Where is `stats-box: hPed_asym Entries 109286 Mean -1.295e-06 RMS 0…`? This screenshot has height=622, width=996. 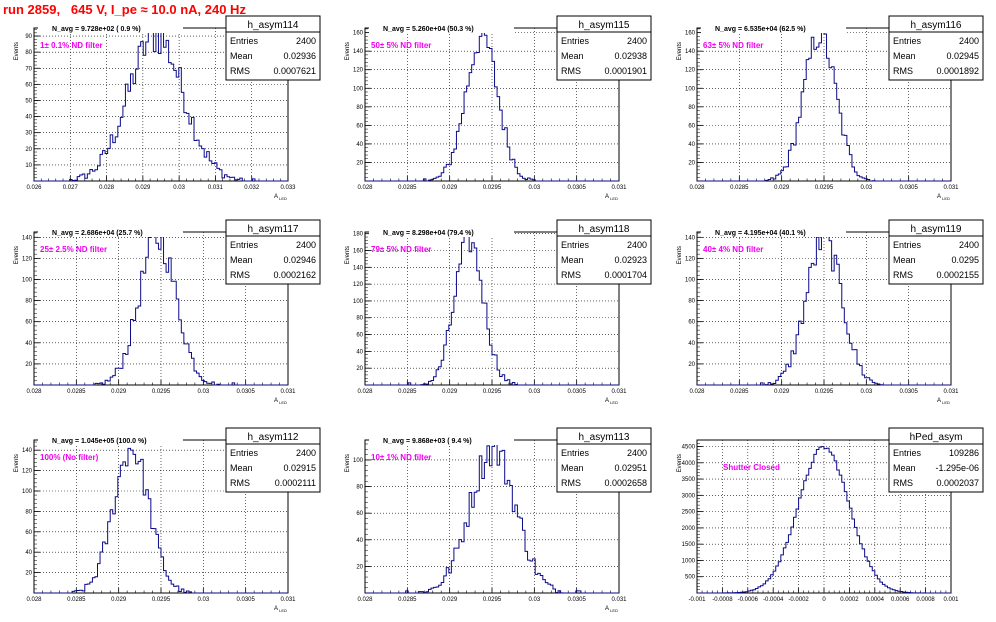 stats-box: hPed_asym Entries 109286 Mean -1.295e-06 RMS 0… is located at coordinates (936, 460).